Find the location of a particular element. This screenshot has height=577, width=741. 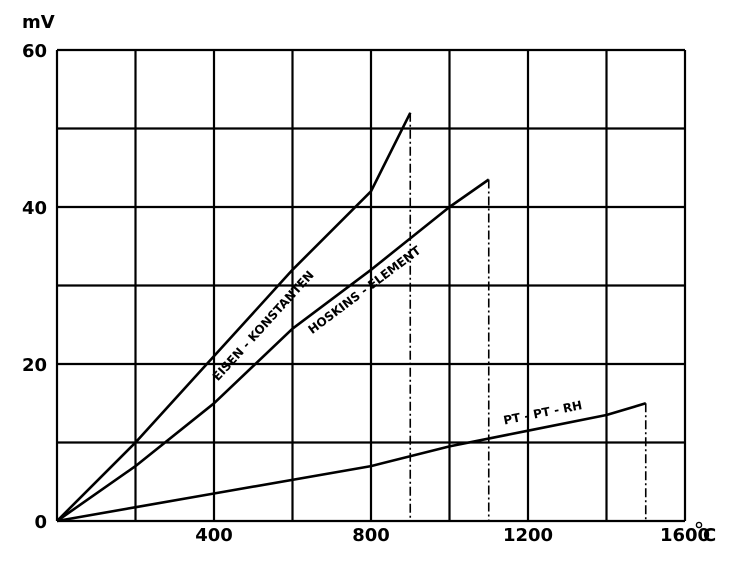

y-tick-label: 0 is located at coordinates (40, 522).